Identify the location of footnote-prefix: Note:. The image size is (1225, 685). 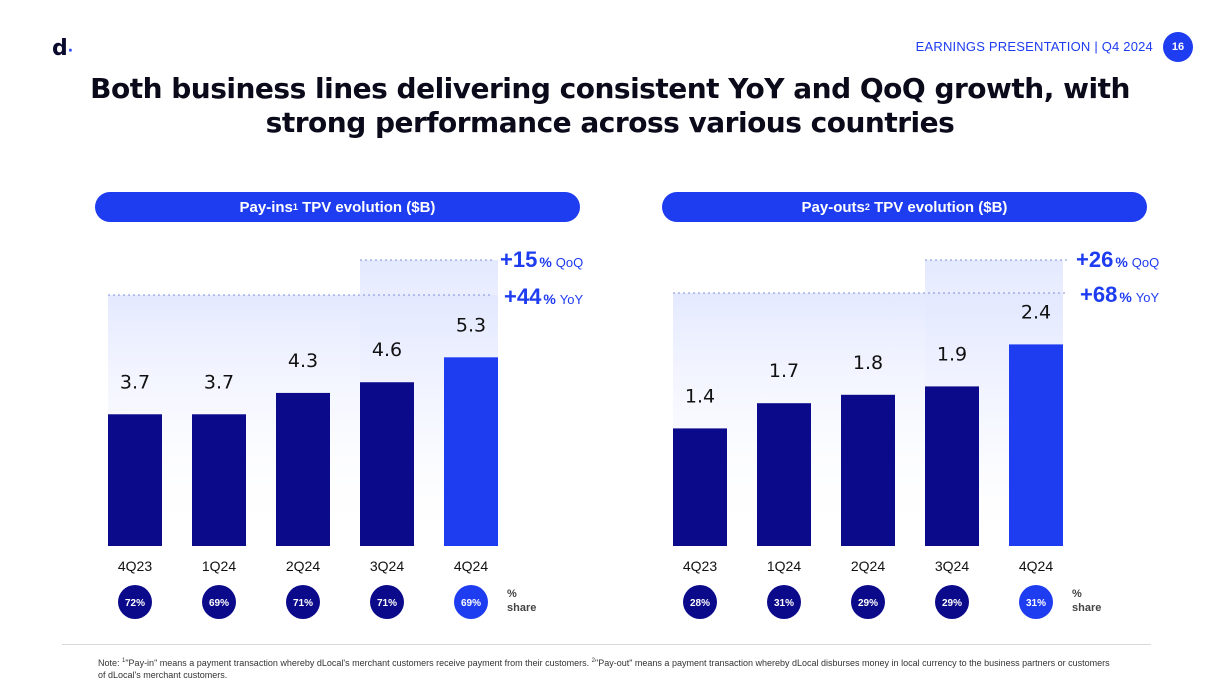
(110, 663).